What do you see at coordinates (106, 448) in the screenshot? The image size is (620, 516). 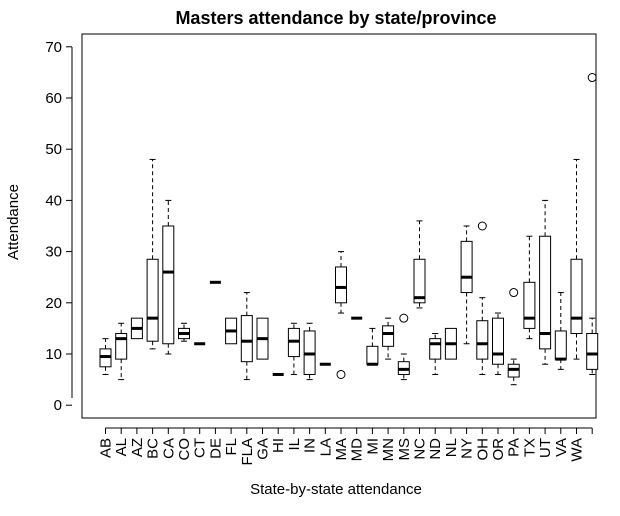 I see `x-tick-label: AB` at bounding box center [106, 448].